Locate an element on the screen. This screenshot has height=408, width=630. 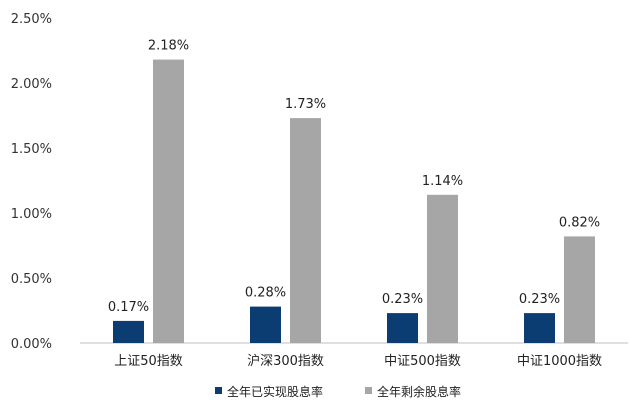
y-axis-labels: 0.00% 0.50% 1.00% 1.50% 2.00% 2.50% is located at coordinates (31, 182).